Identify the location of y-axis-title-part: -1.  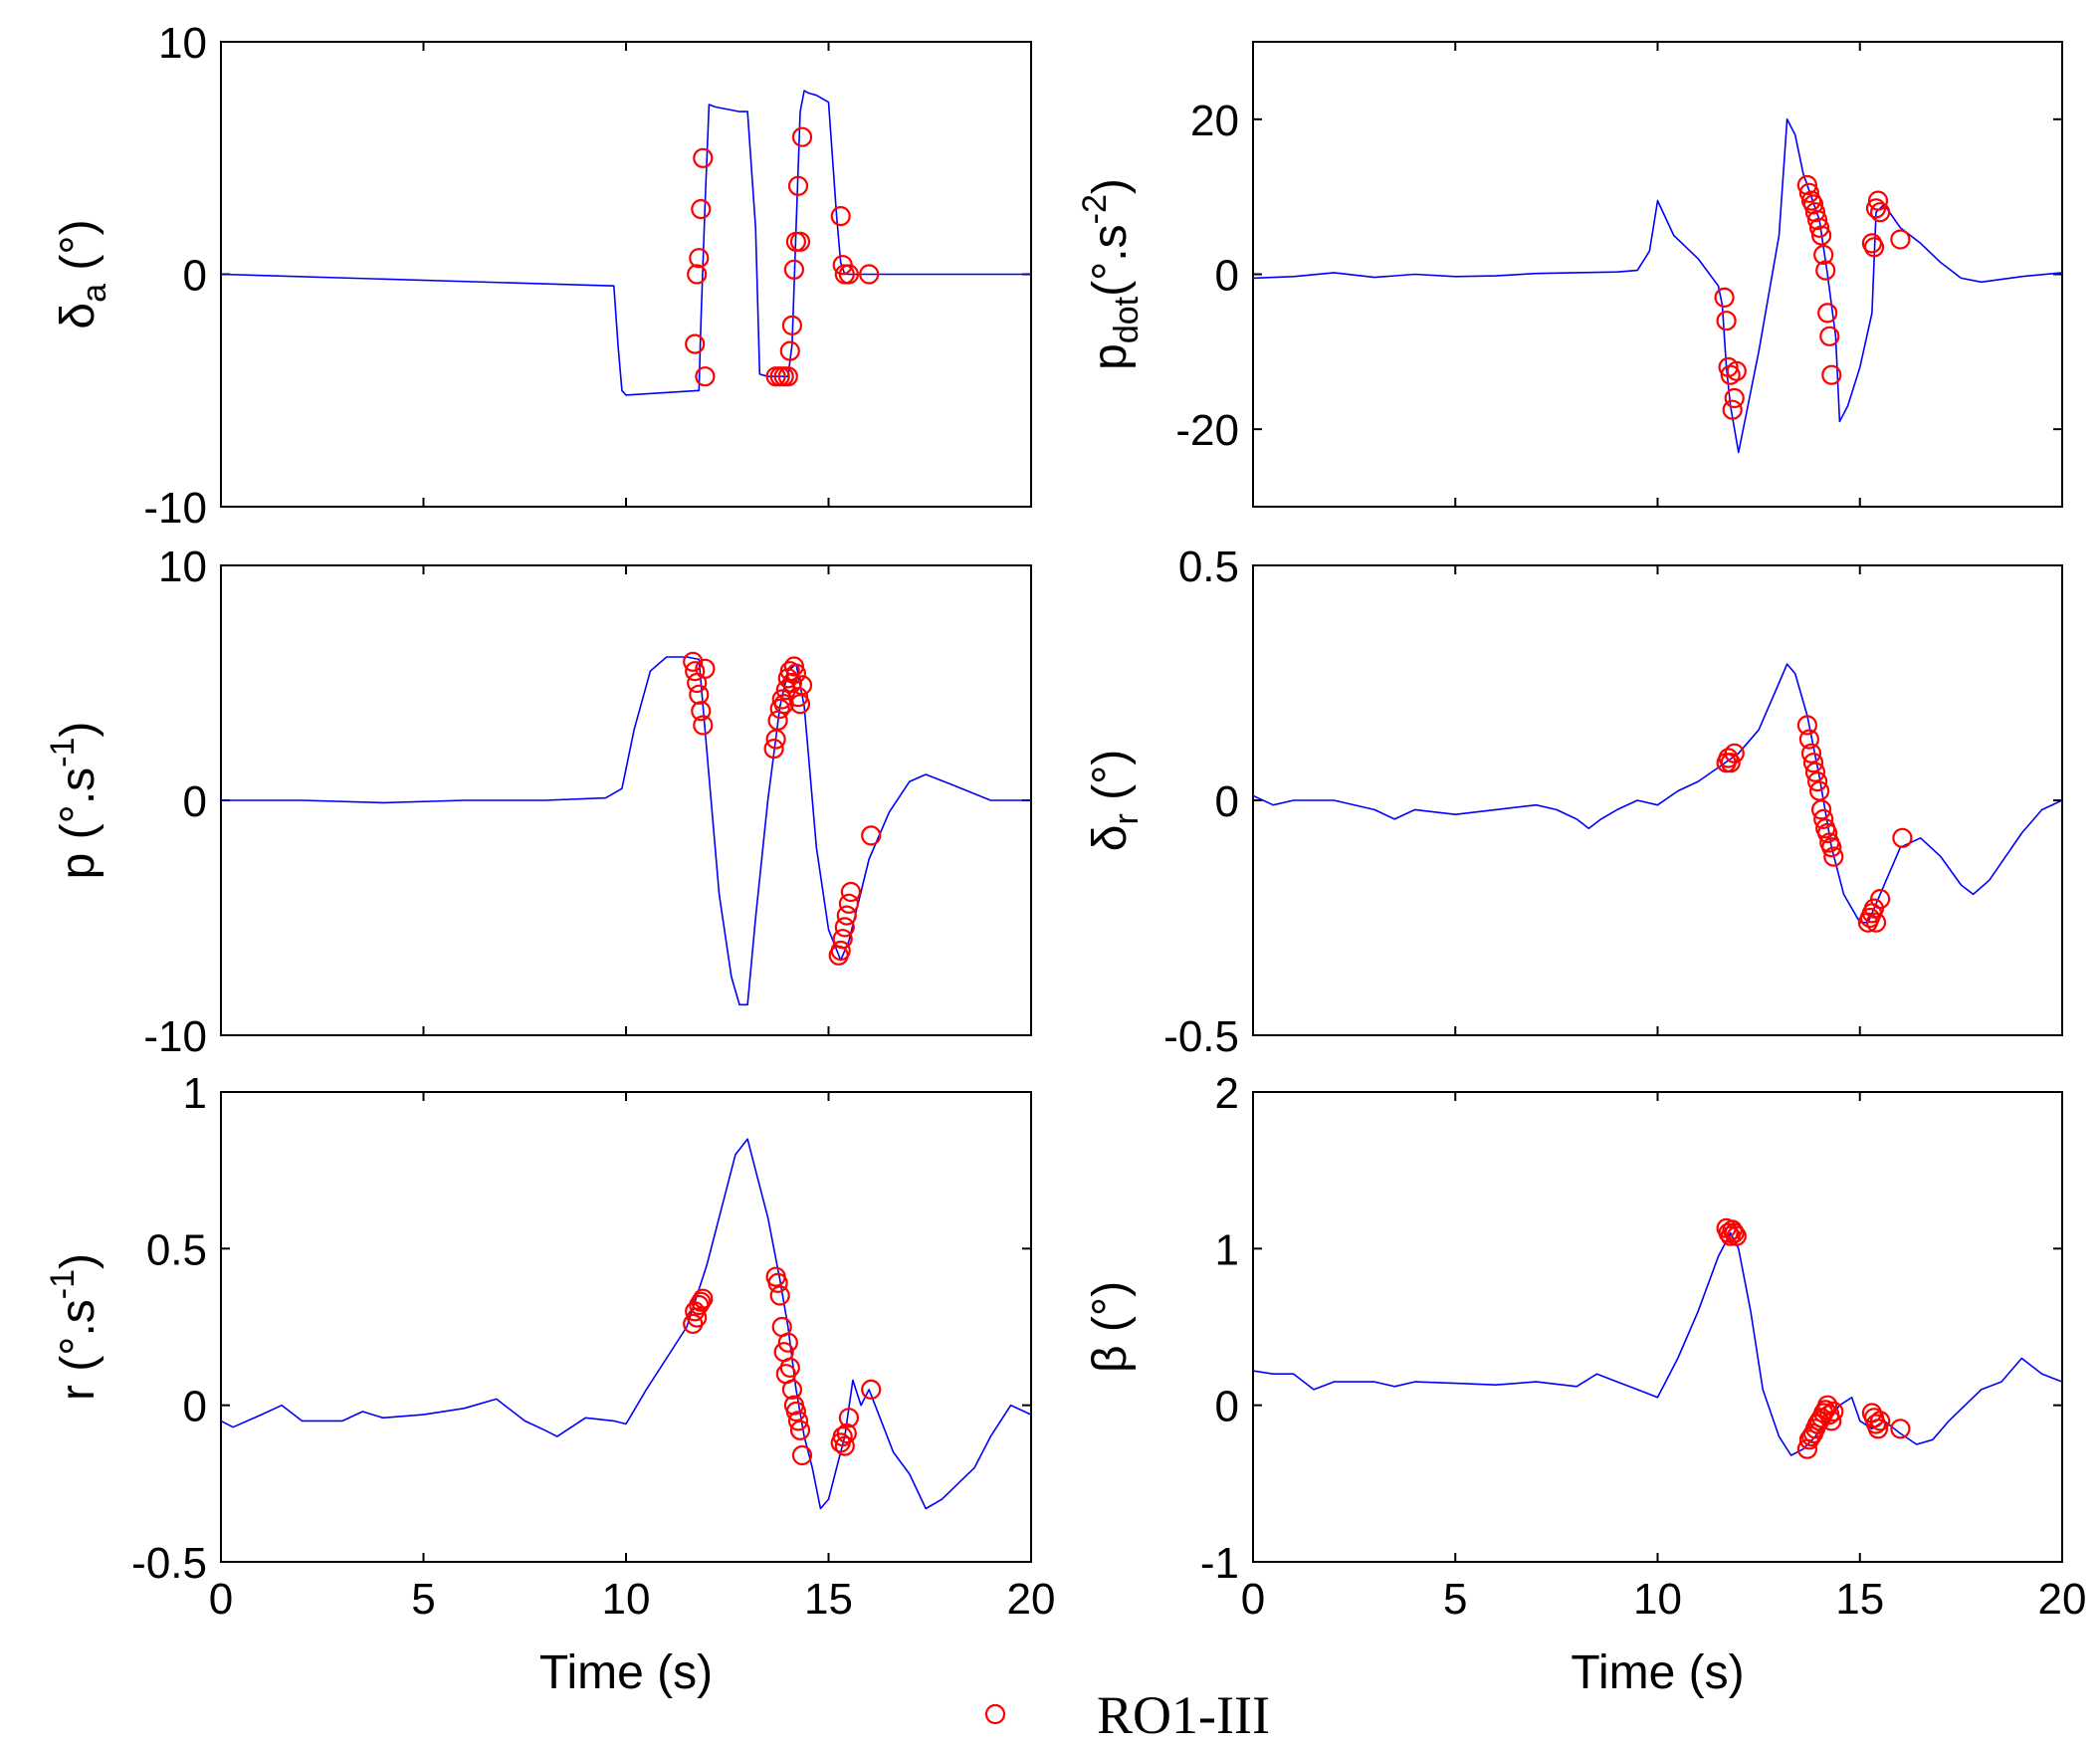
(63, 1284).